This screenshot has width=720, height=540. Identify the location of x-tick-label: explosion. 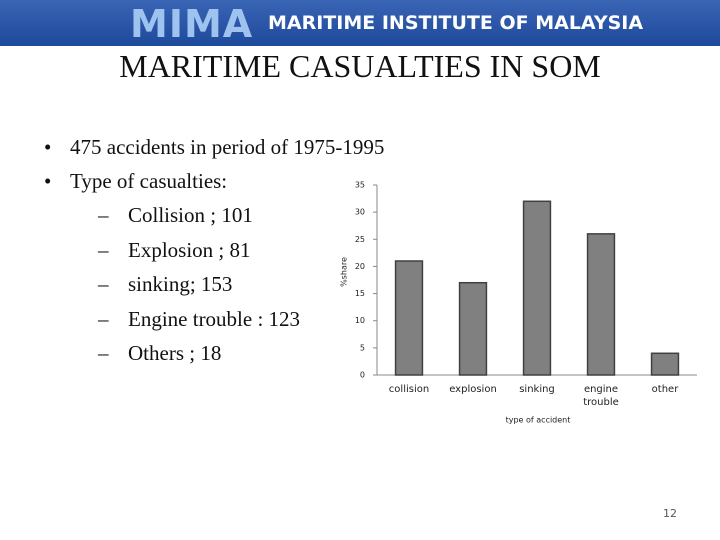
(473, 389).